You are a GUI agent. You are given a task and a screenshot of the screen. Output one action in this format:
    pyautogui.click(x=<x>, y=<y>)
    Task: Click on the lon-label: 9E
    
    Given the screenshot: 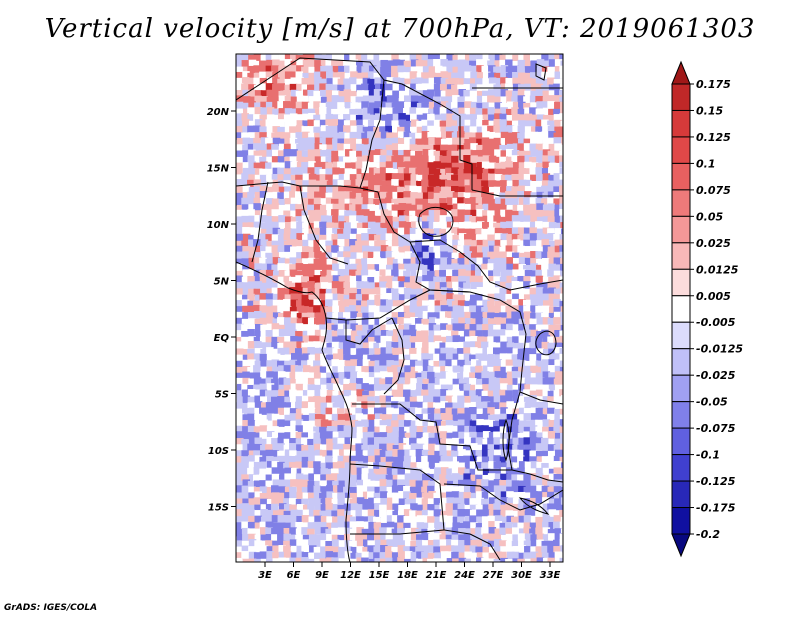 What is the action you would take?
    pyautogui.click(x=322, y=575)
    